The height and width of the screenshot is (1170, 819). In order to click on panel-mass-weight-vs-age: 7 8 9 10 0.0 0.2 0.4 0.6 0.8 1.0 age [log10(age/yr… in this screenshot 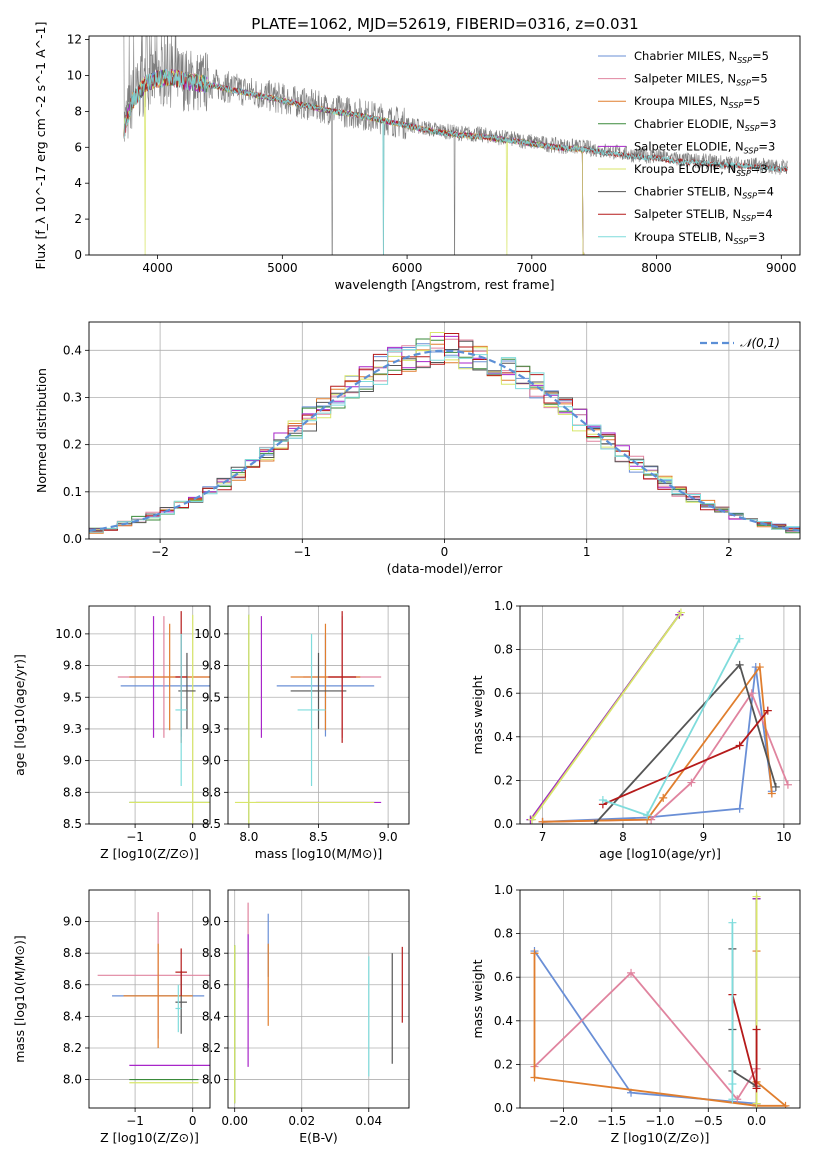, I will do `click(635, 730)`.